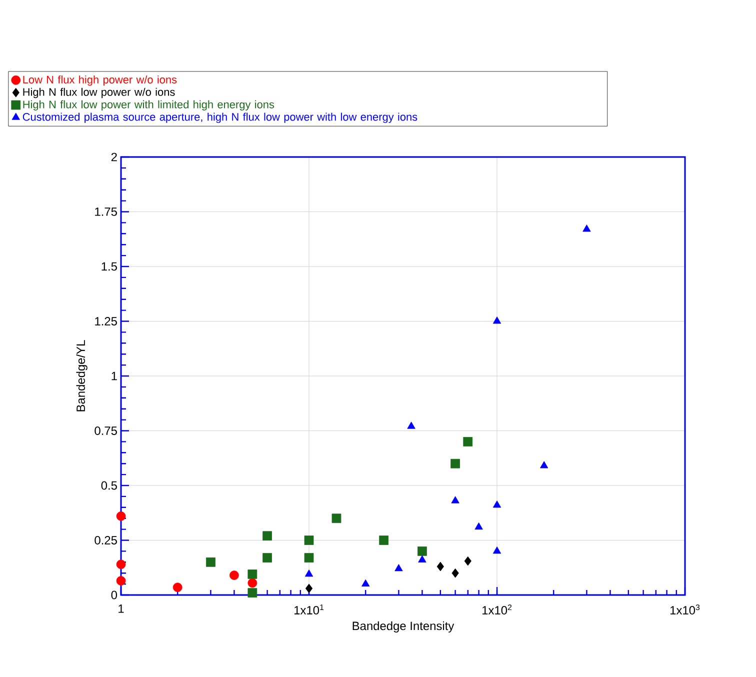  What do you see at coordinates (114, 595) in the screenshot?
I see `y-tick-label: 0` at bounding box center [114, 595].